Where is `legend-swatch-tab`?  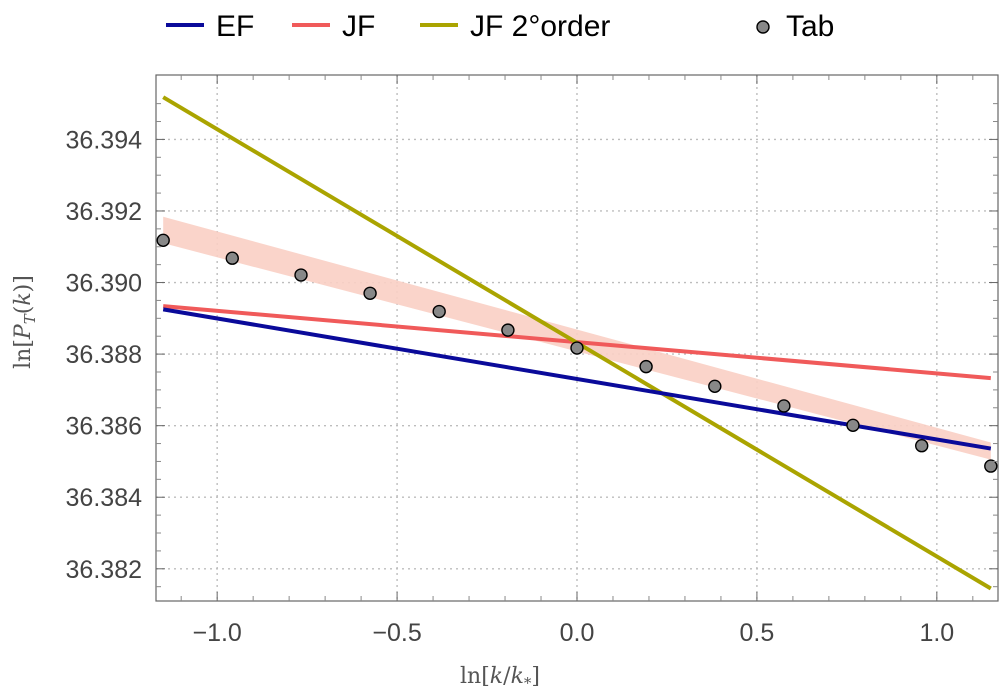
legend-swatch-tab is located at coordinates (763, 27).